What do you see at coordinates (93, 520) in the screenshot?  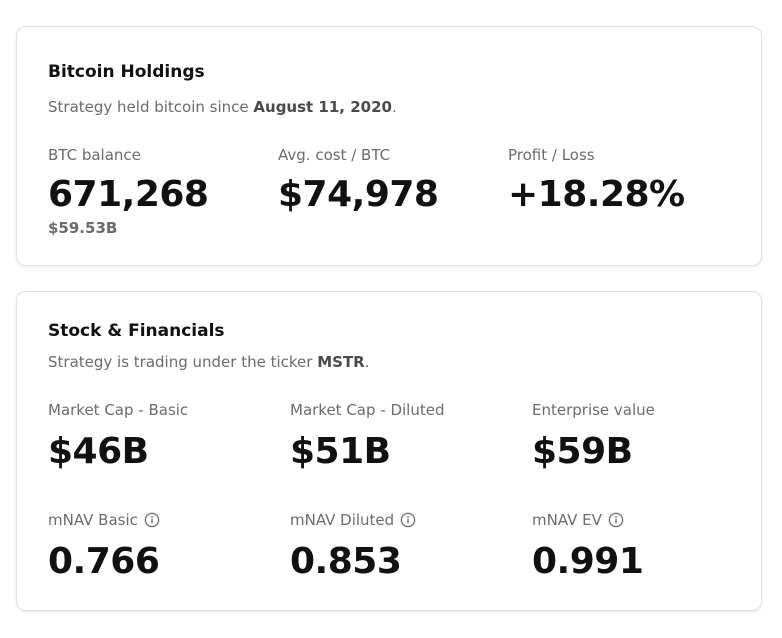 I see `mnav-basic-label: mNAV Basic` at bounding box center [93, 520].